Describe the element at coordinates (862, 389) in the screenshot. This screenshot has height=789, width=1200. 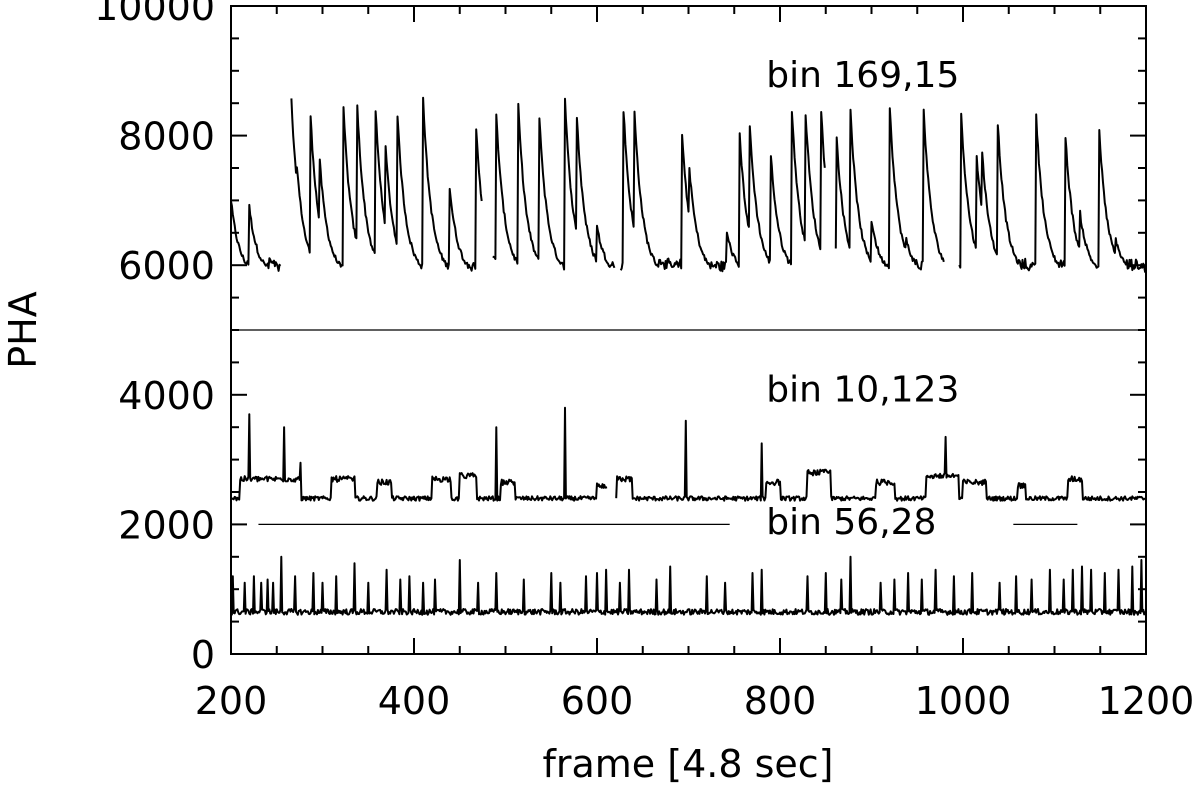
I see `series-label: bin 10,123` at that location.